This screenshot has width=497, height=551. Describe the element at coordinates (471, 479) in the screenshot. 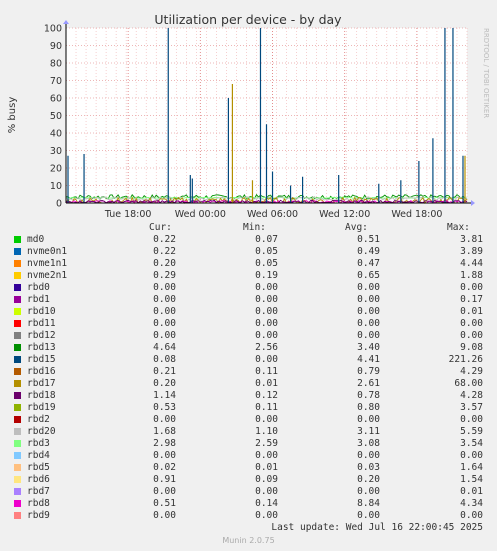

I see `legend-max: 1.54` at that location.